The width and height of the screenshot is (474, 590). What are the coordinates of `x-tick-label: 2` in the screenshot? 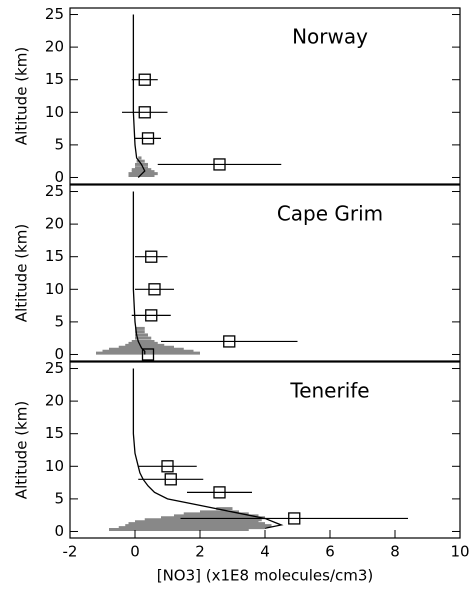 It's located at (200, 552).